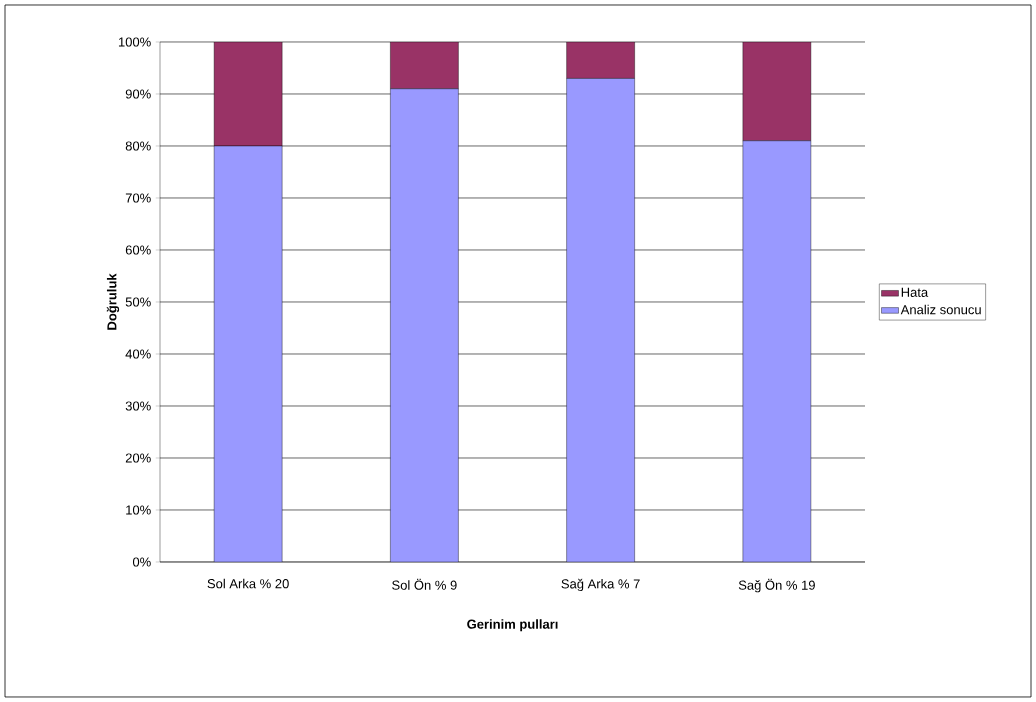 The image size is (1036, 702). Describe the element at coordinates (776, 585) in the screenshot. I see `x-tick-label: Sağ Ön % 19` at that location.